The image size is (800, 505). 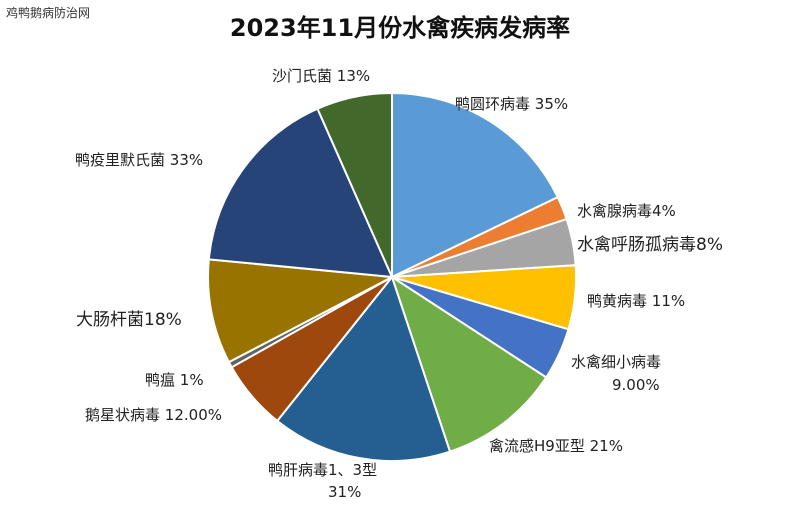 I want to click on slice-label-duck-hepatitis-name: 鸭肝病毒1、3型, so click(x=322, y=470).